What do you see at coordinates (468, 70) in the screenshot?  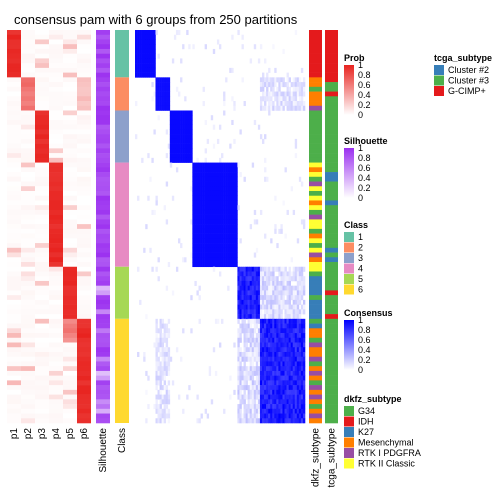 I see `tcga-legend-label: Cluster #2` at bounding box center [468, 70].